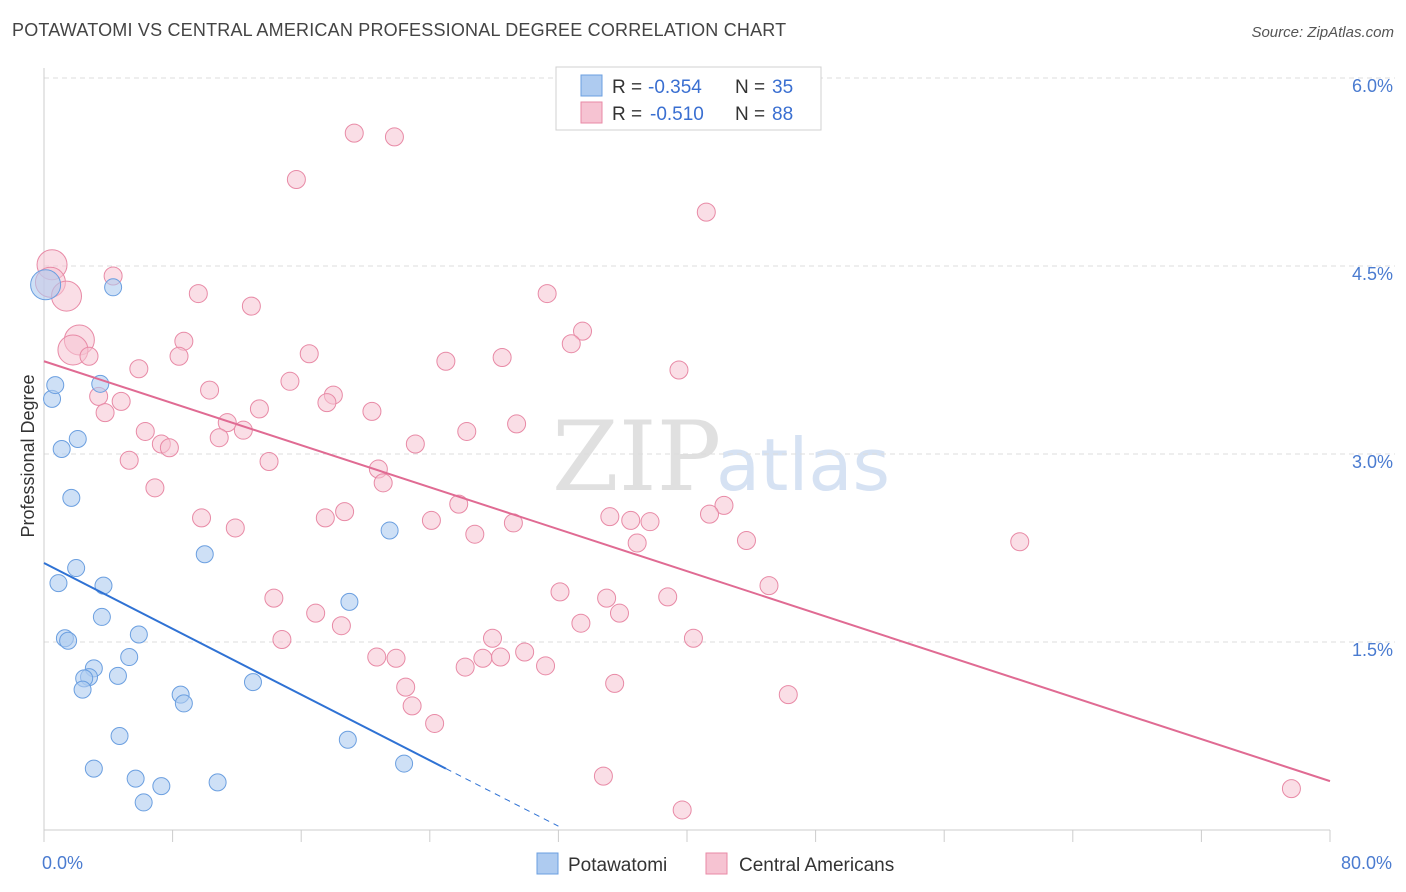  I want to click on source-credit: Source: ZipAtlas.com, so click(1322, 32).